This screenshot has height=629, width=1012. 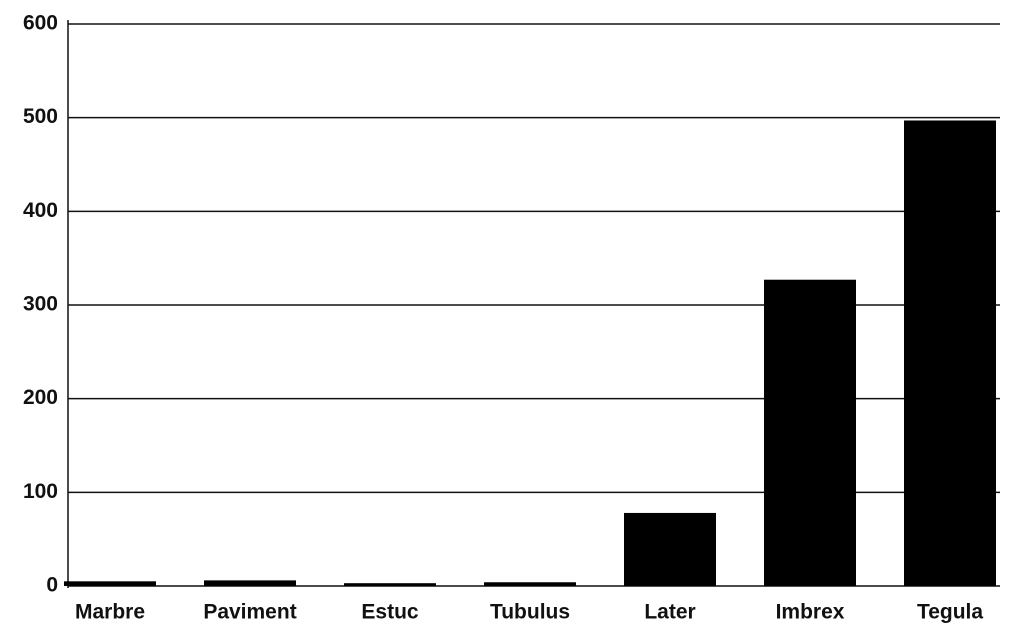 What do you see at coordinates (40, 210) in the screenshot?
I see `y-tick-label: 400` at bounding box center [40, 210].